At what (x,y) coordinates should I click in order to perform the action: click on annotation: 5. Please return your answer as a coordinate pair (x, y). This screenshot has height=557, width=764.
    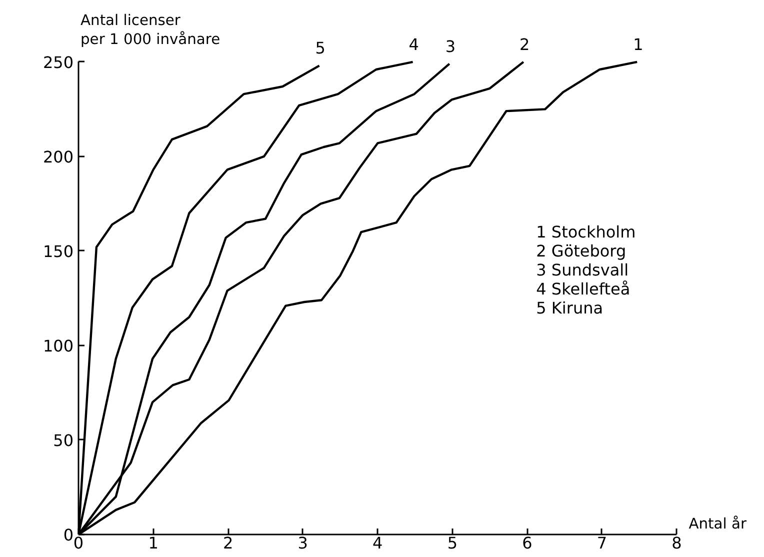
    Looking at the image, I should click on (320, 48).